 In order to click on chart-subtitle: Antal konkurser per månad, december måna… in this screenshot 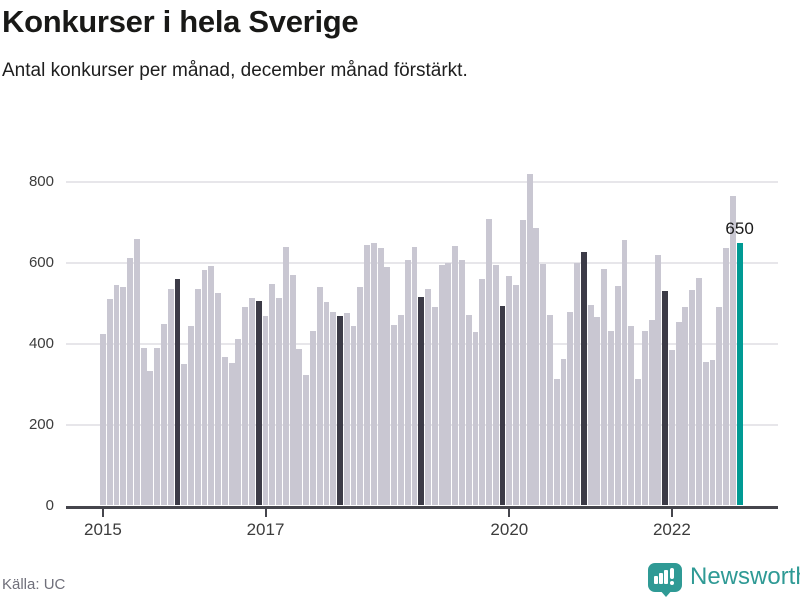, I will do `click(235, 70)`.